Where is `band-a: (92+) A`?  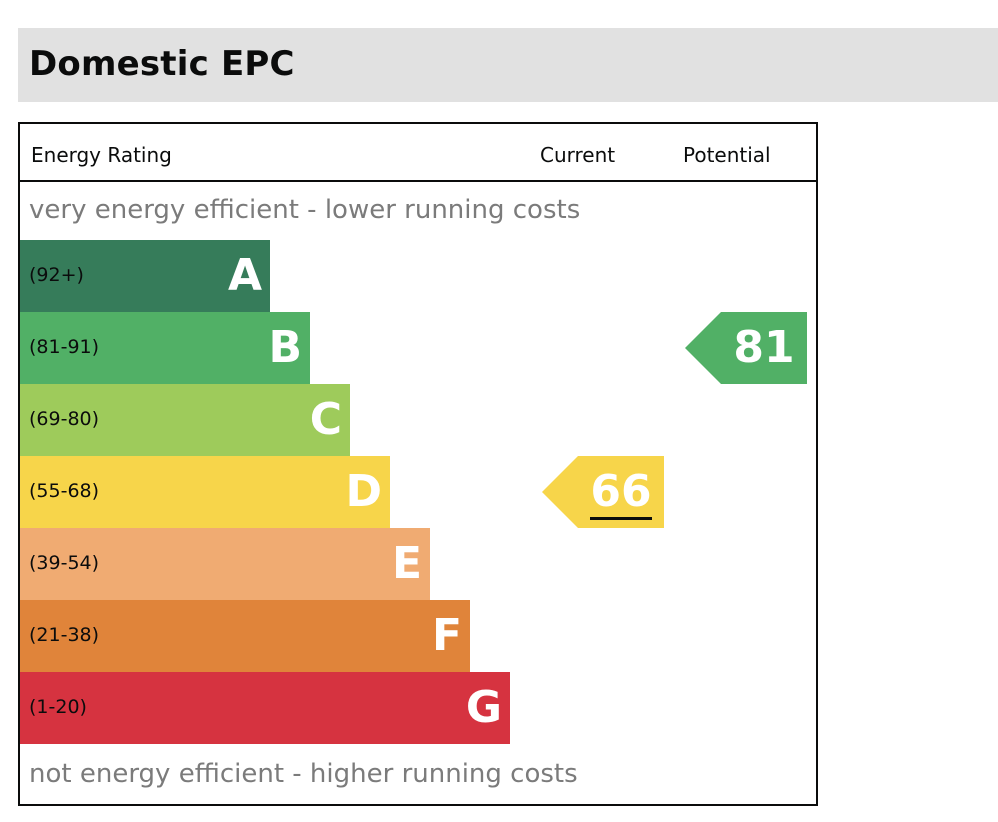
band-a: (92+) A is located at coordinates (145, 276).